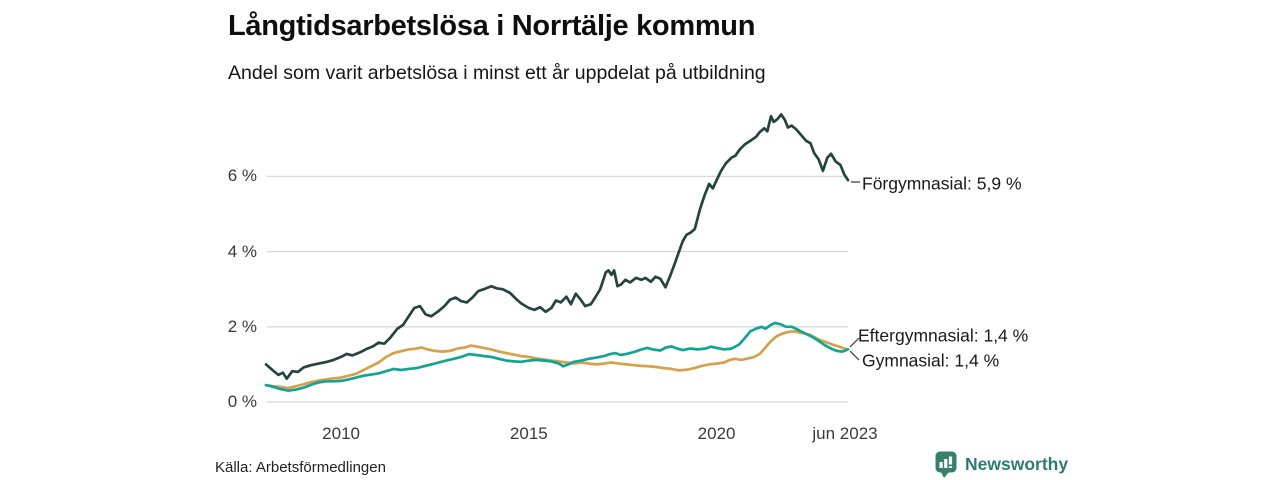 The image size is (1280, 480). Describe the element at coordinates (716, 433) in the screenshot. I see `x-tick-label: 2020` at that location.